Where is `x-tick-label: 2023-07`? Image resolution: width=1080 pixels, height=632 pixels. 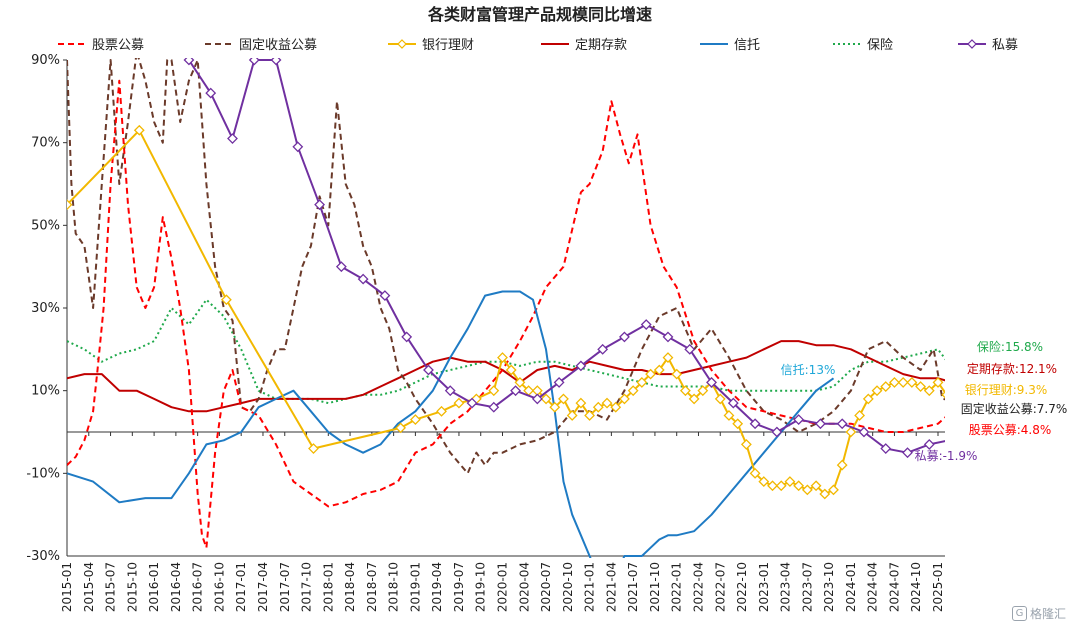 x-tick-label: 2023-07 is located at coordinates (807, 587).